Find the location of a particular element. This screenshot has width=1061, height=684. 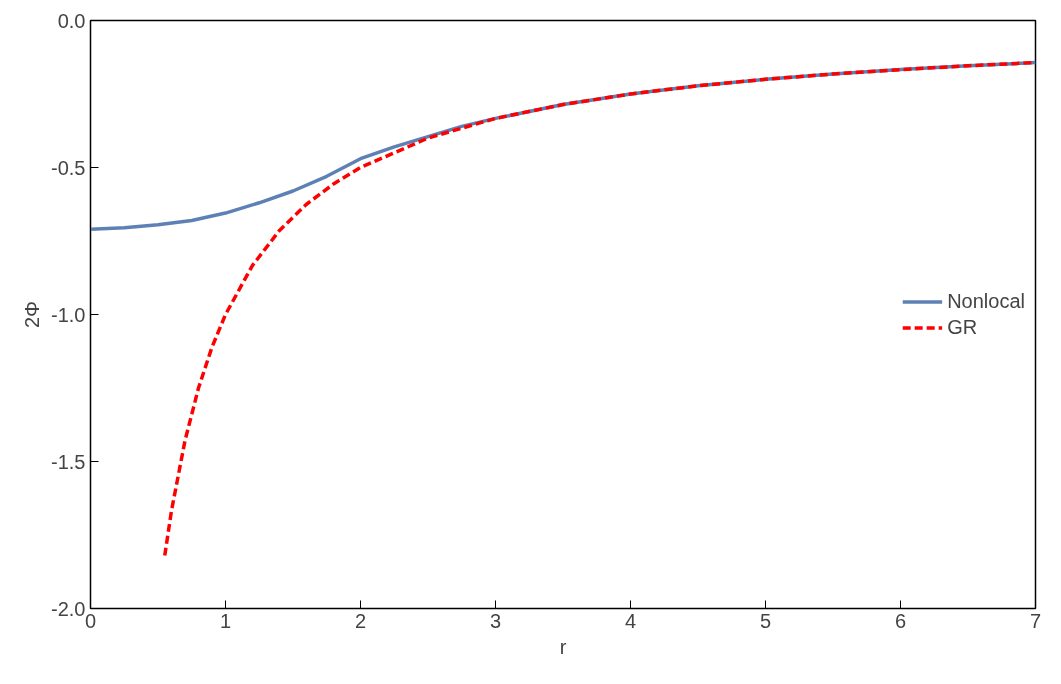

x-tick-label: 3 is located at coordinates (495, 620).